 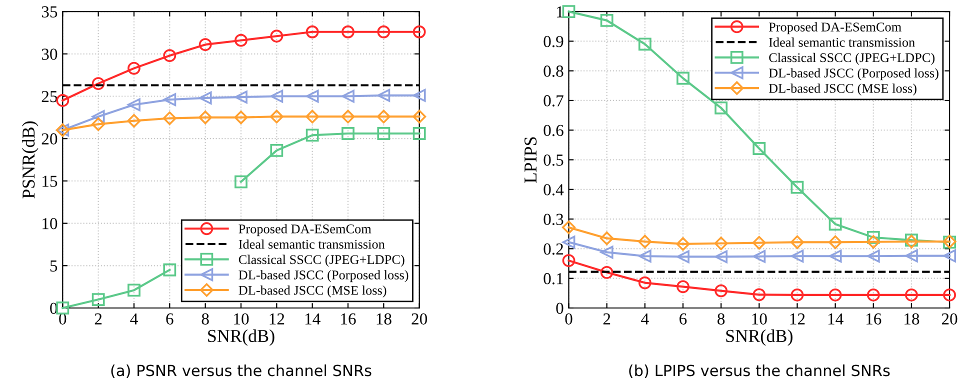 I want to click on y-tick-label: 35, so click(x=50, y=12).